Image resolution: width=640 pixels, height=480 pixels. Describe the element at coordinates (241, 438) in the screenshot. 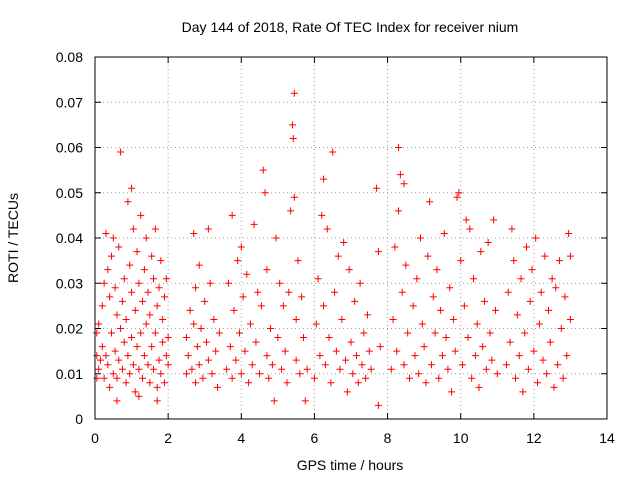

I see `x-tick-label: 4` at that location.